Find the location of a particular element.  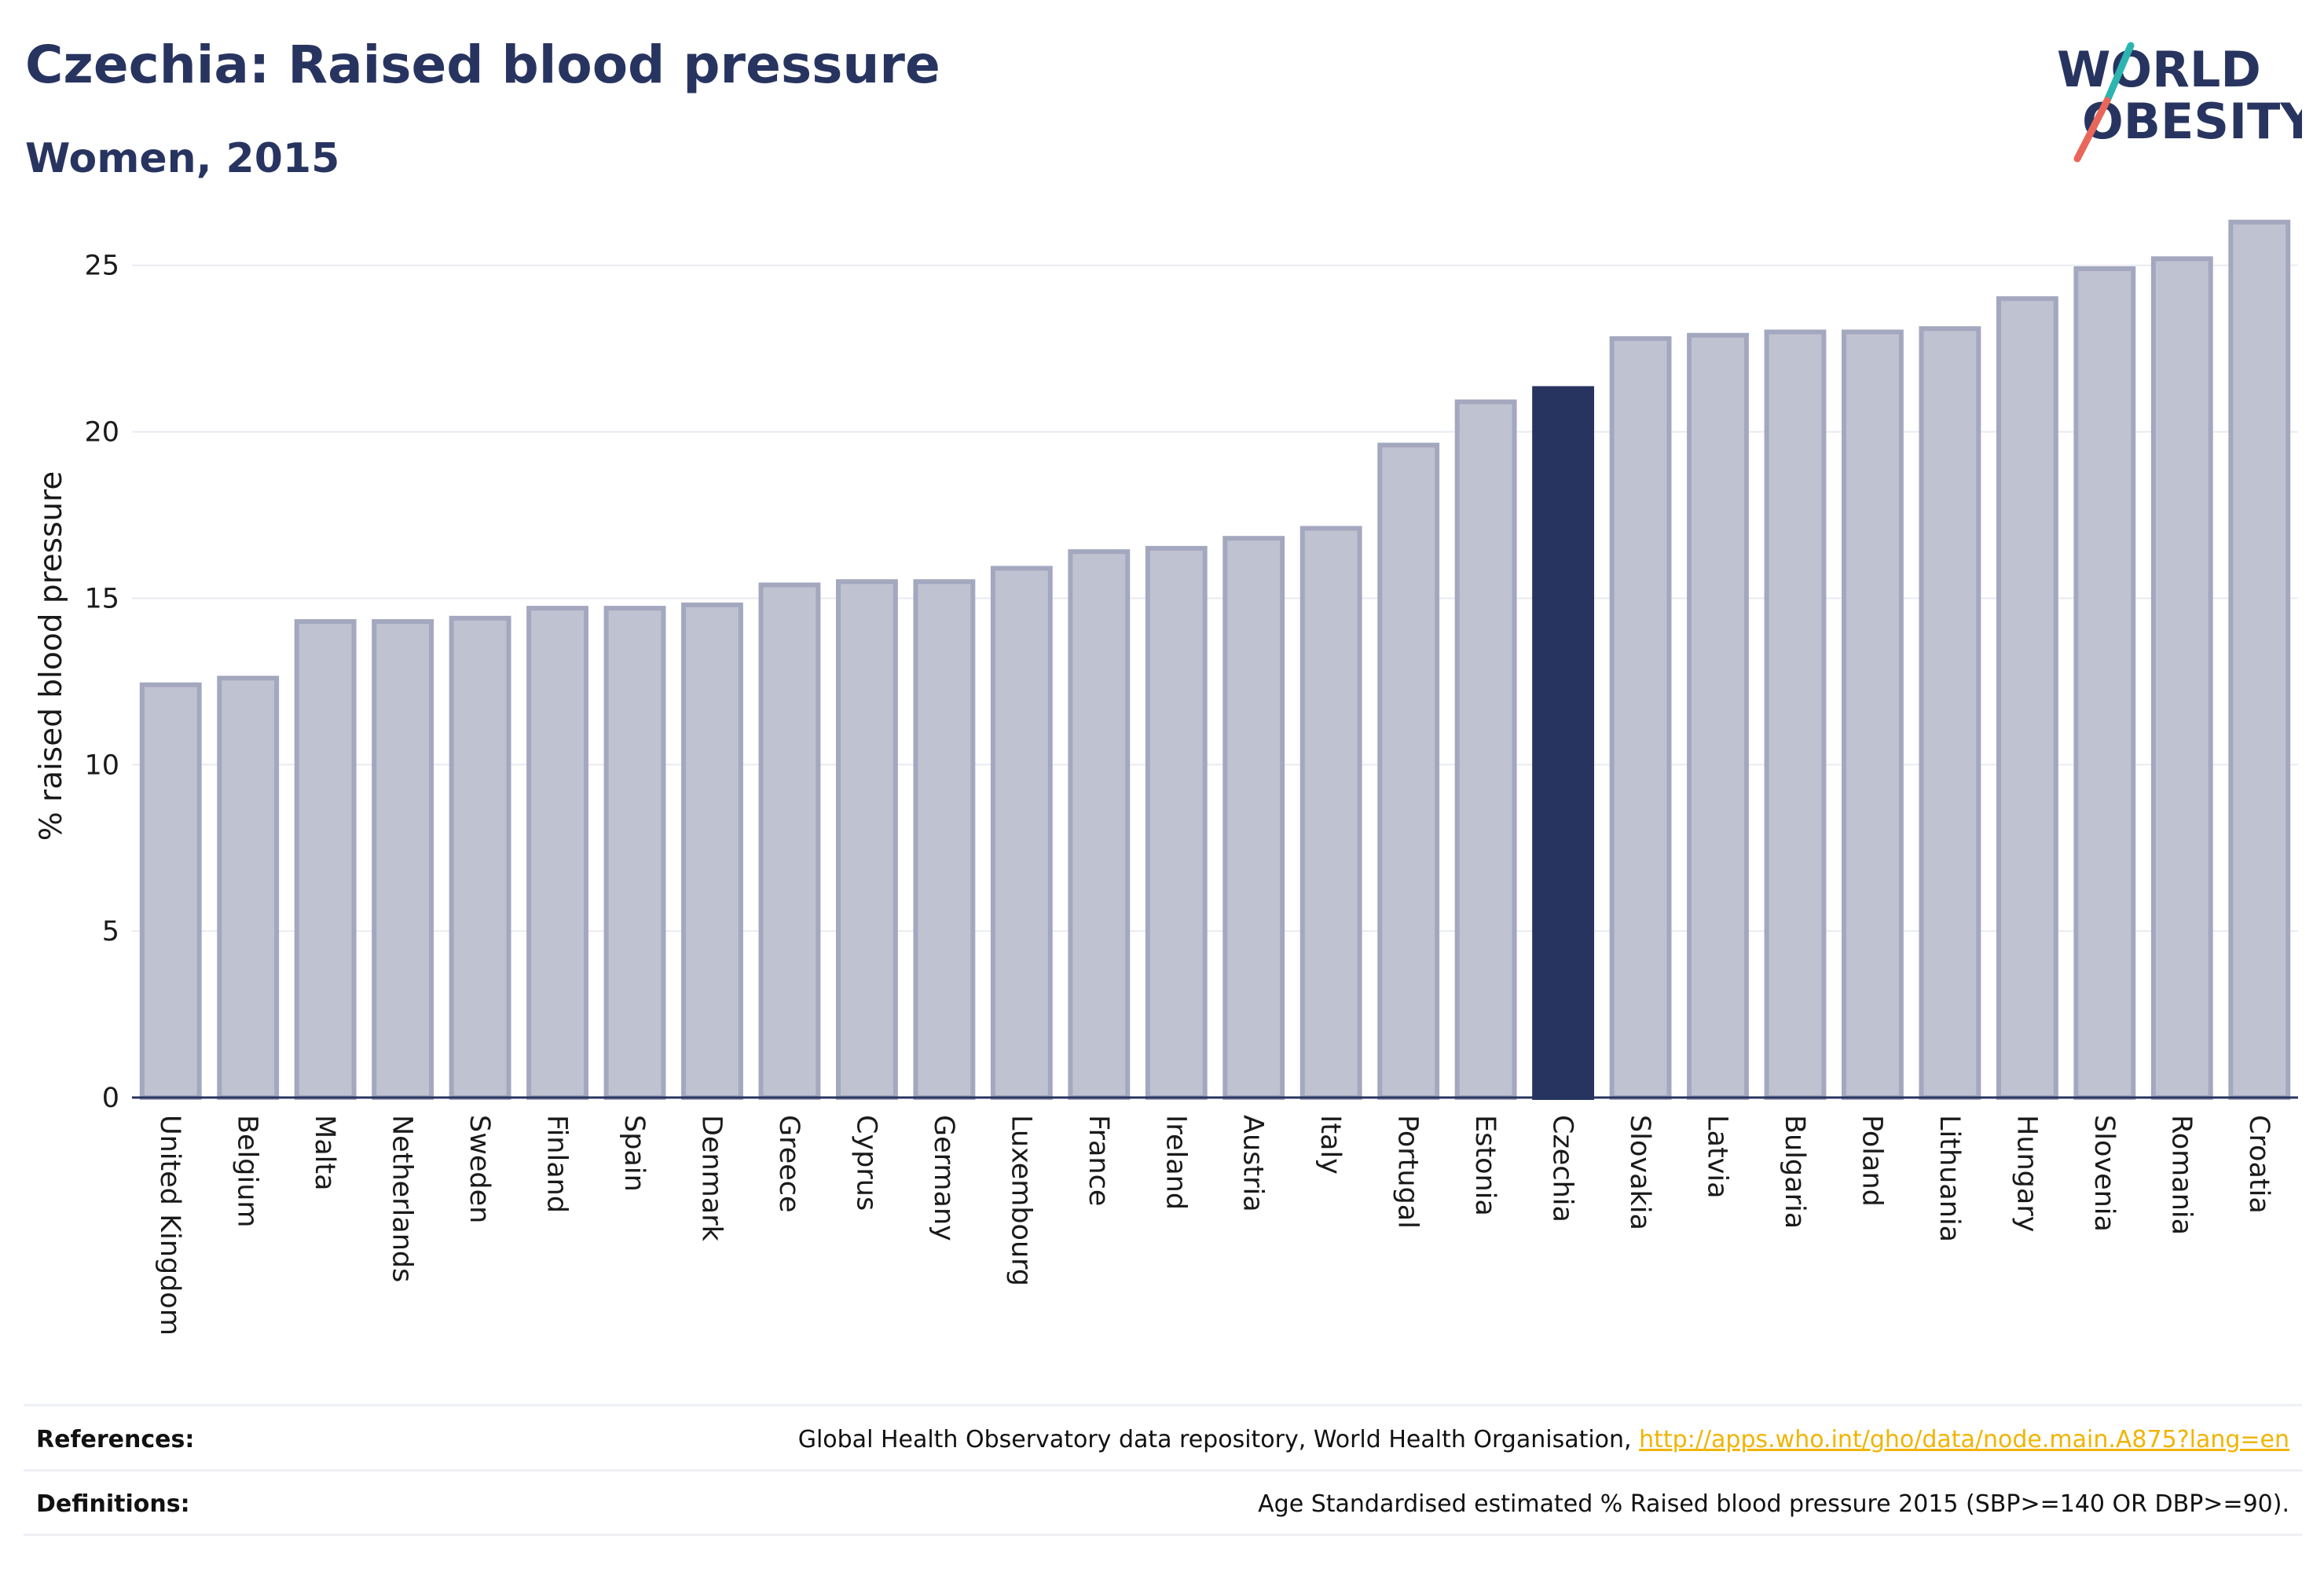

footer-divider-top is located at coordinates (1163, 1405).